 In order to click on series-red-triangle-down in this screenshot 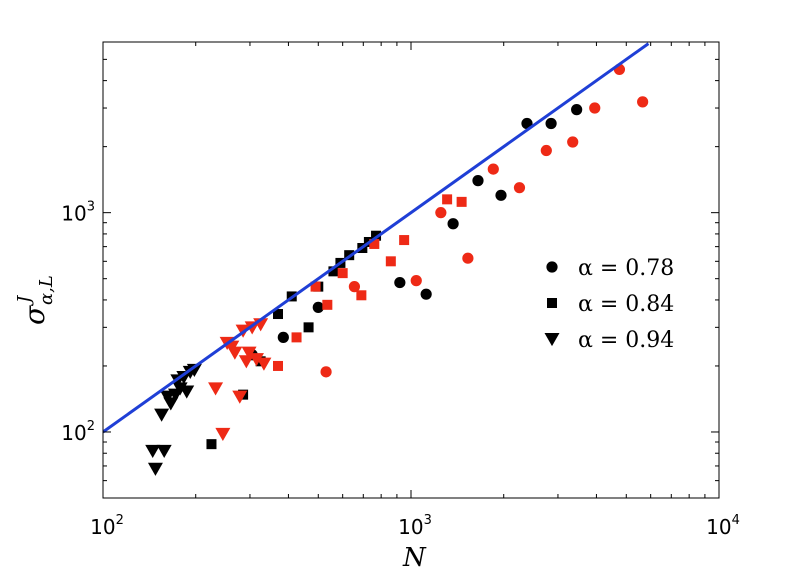, I will do `click(240, 380)`.